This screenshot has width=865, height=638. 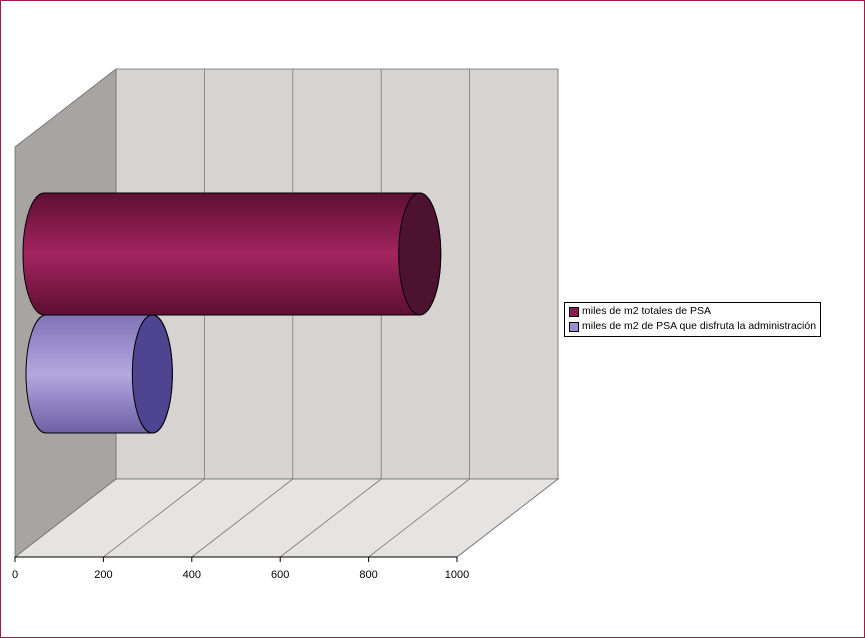 What do you see at coordinates (152, 374) in the screenshot?
I see `bar-2-cap` at bounding box center [152, 374].